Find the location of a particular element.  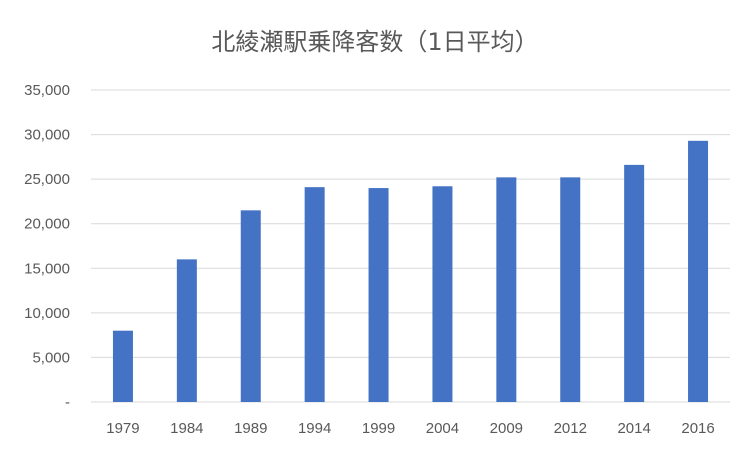

bar-2004 is located at coordinates (442, 294).